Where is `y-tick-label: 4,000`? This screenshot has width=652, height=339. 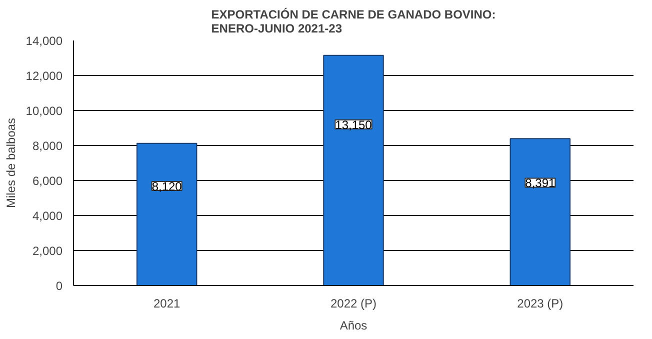 y-tick-label: 4,000 is located at coordinates (47, 216).